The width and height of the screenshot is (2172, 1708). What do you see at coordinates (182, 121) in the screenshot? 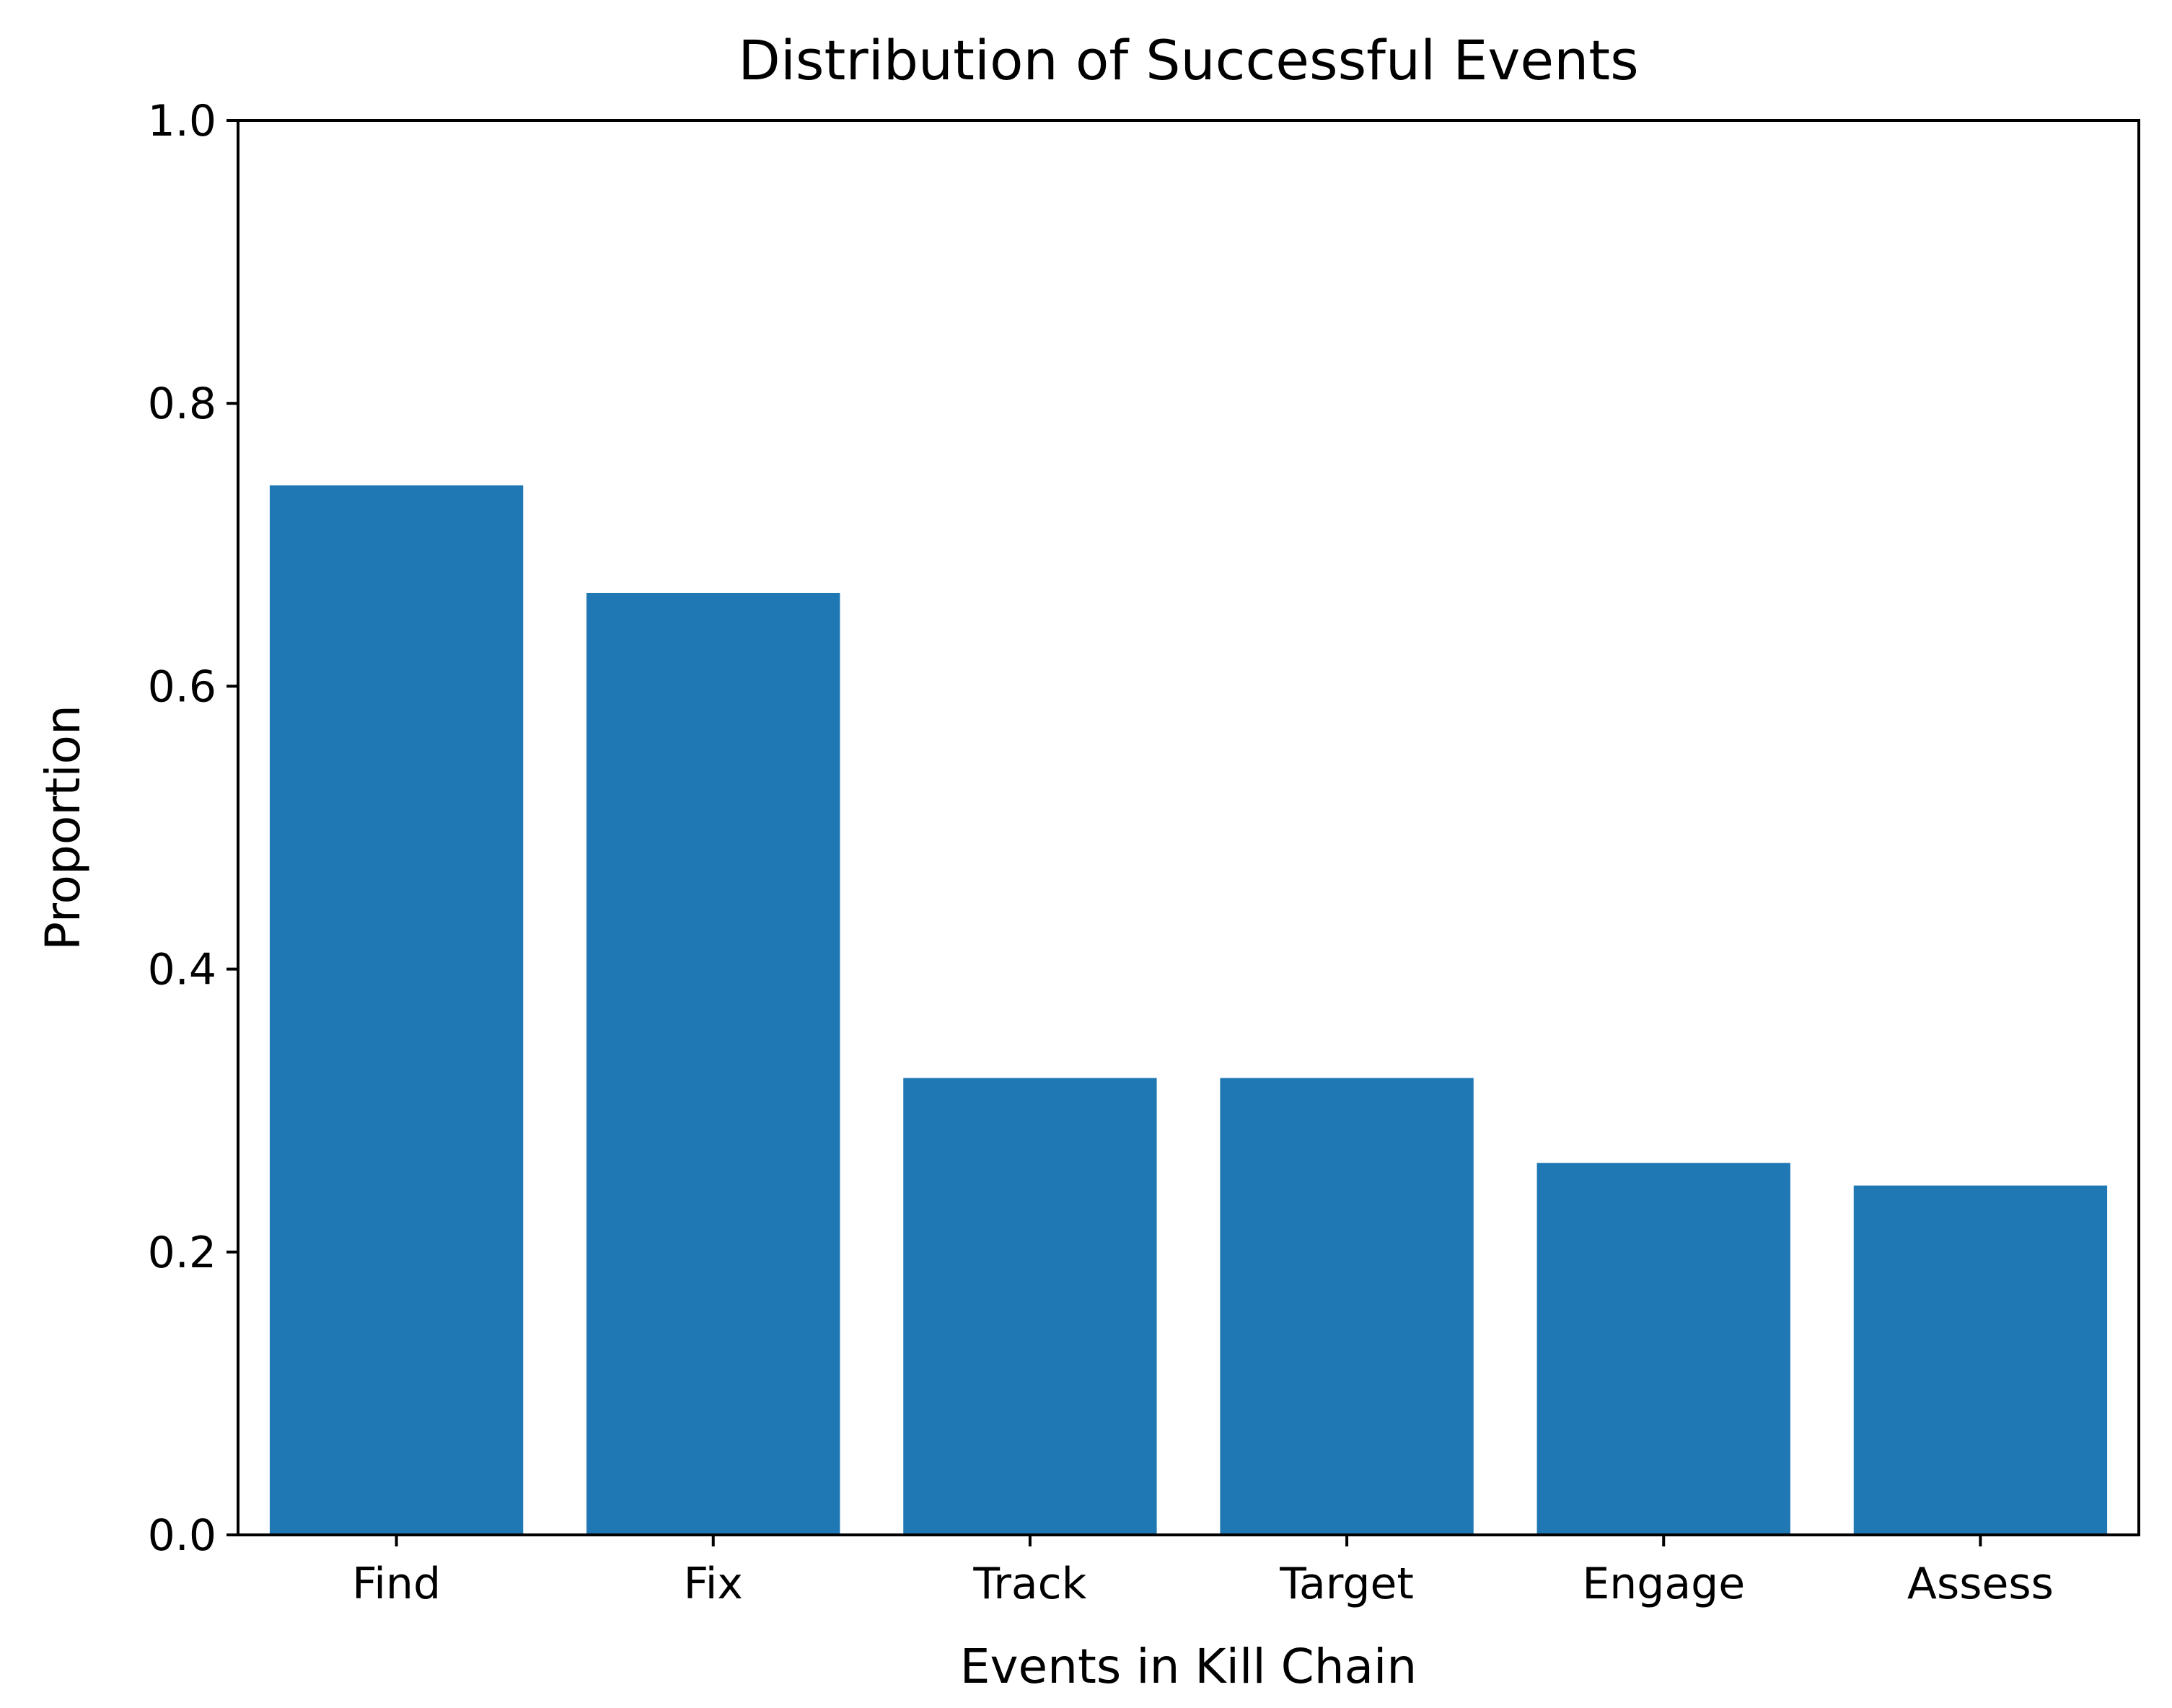
I see `y-tick-label: 1.0` at bounding box center [182, 121].